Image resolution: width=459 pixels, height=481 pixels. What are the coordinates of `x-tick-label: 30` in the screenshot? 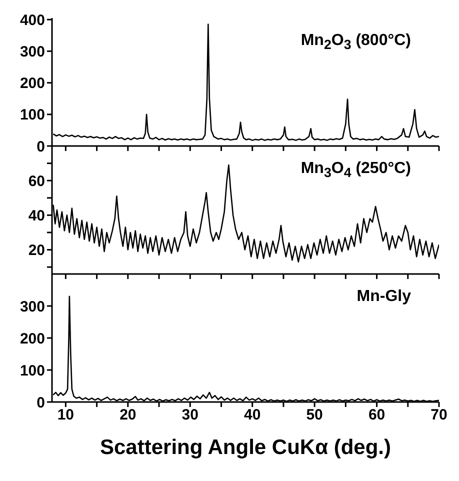 It's located at (190, 415).